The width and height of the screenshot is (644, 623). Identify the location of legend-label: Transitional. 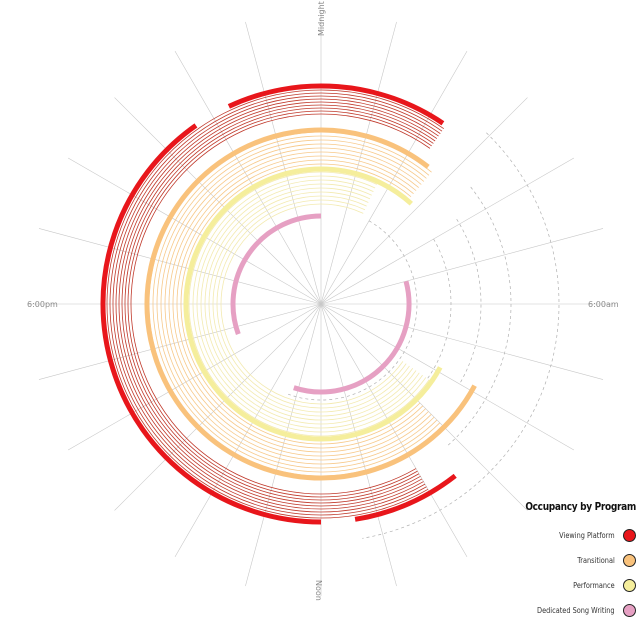
(596, 560).